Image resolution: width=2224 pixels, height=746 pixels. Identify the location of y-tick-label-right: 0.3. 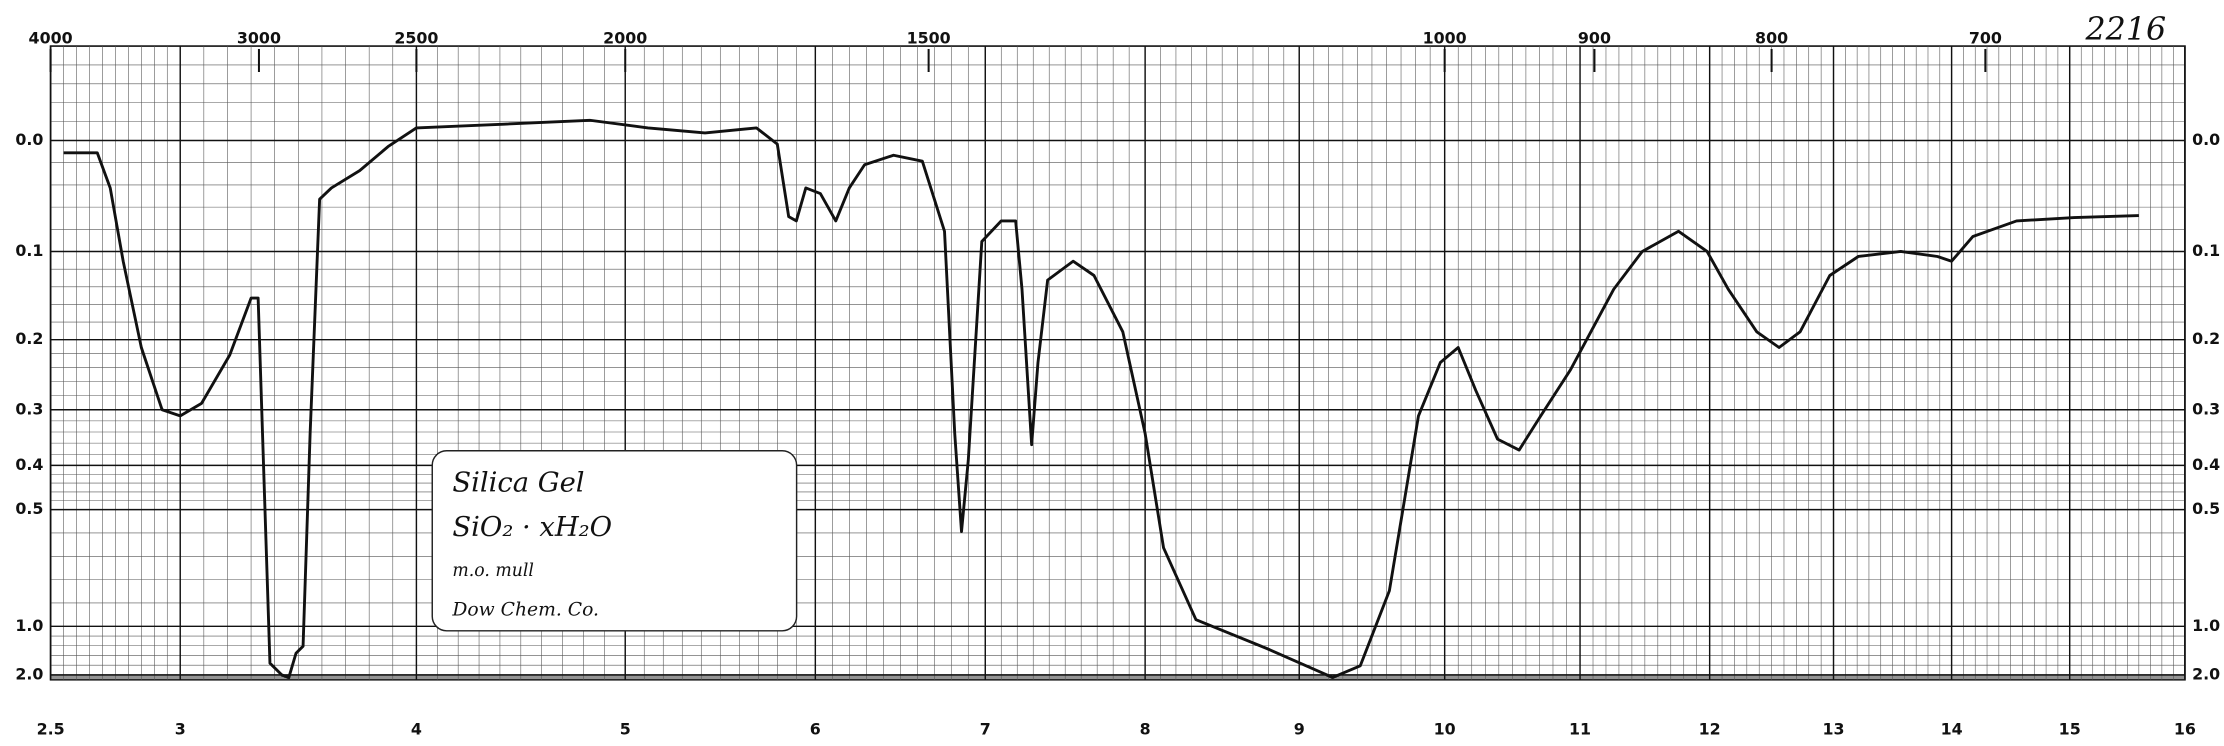
(2206, 408).